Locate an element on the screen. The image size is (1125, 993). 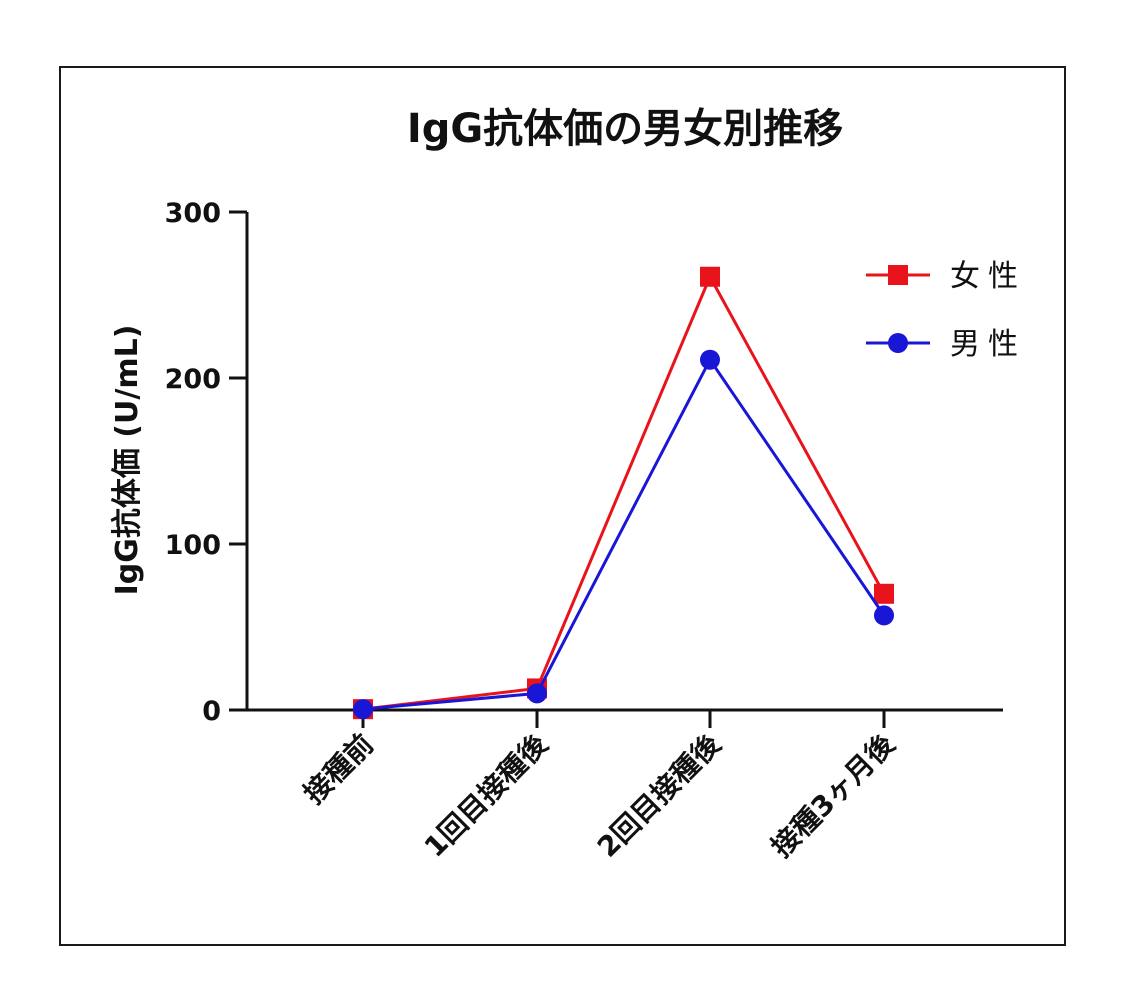
y-tick-label: 100 is located at coordinates (193, 545).